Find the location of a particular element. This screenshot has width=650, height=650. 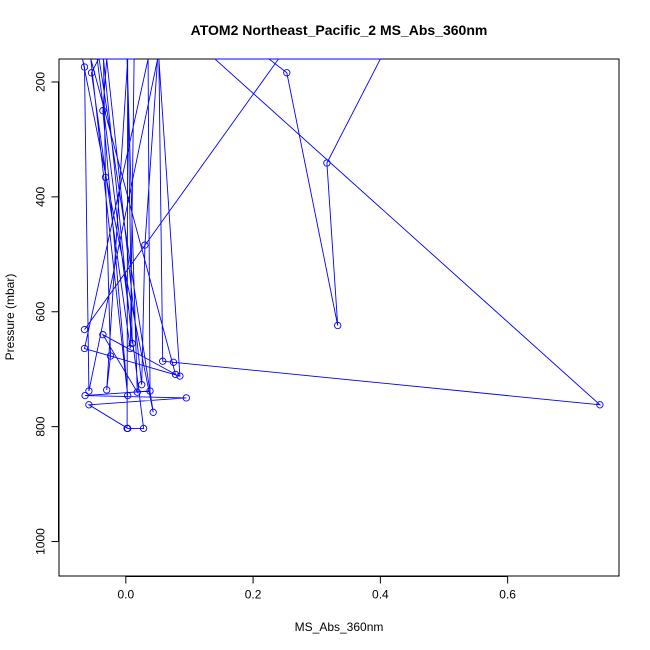

y-tick-label: 200 is located at coordinates (41, 82).